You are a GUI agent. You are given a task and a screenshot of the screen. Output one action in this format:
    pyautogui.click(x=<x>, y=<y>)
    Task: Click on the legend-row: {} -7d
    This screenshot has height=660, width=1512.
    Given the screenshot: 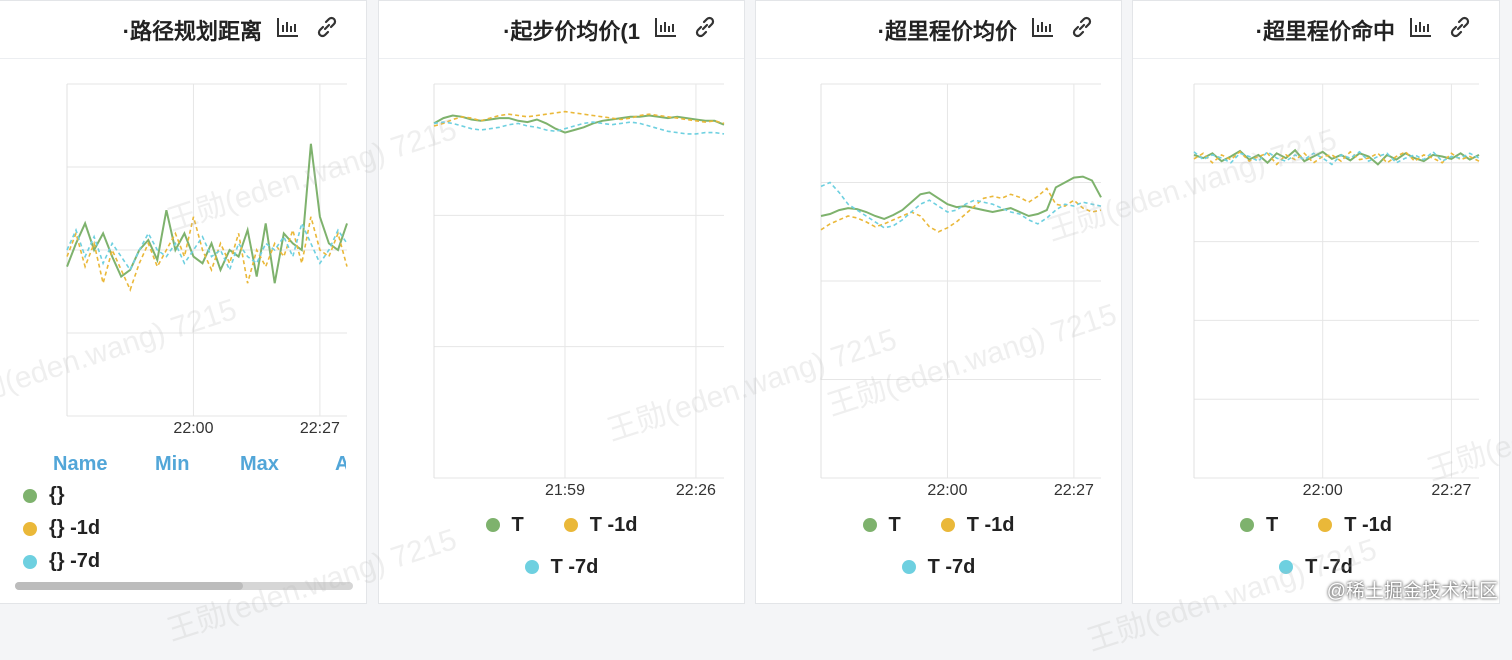 What is the action you would take?
    pyautogui.click(x=173, y=561)
    